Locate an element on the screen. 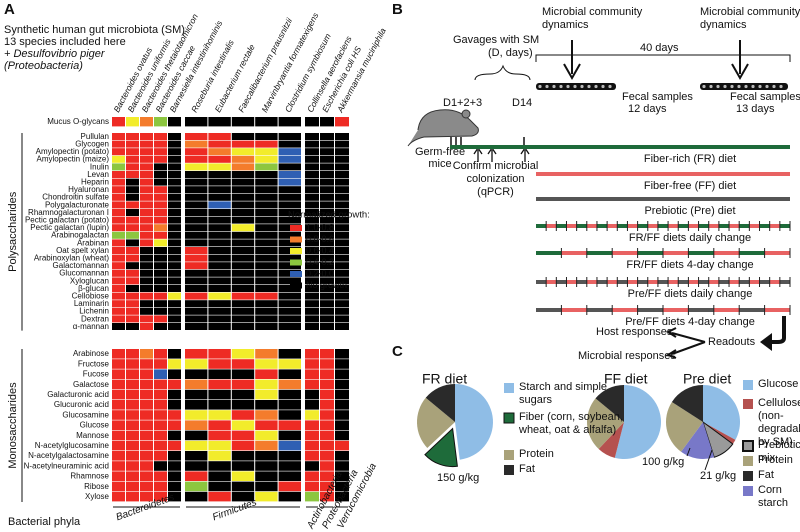 This screenshot has width=800, height=532. gavage-label: Gavages with SM is located at coordinates (496, 40).